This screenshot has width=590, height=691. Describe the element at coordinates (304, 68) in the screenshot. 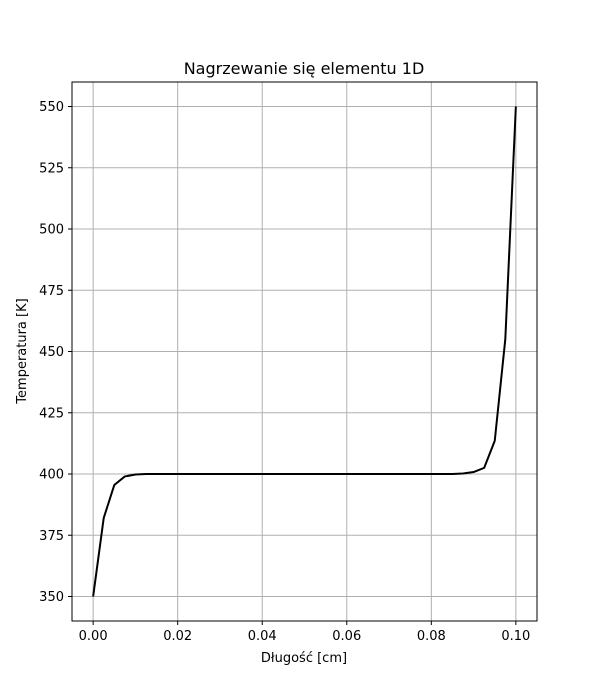

I see `chart-title: Nagrzewanie się elementu 1D` at that location.